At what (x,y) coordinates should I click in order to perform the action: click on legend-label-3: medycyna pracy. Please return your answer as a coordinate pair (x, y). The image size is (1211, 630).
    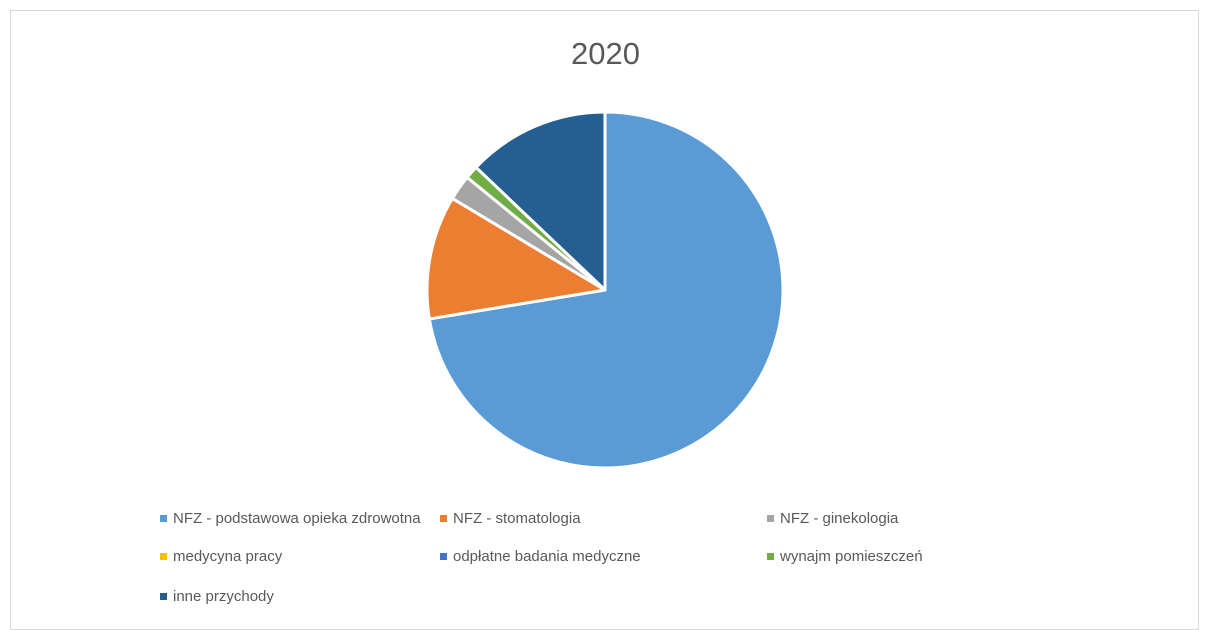
    Looking at the image, I should click on (228, 556).